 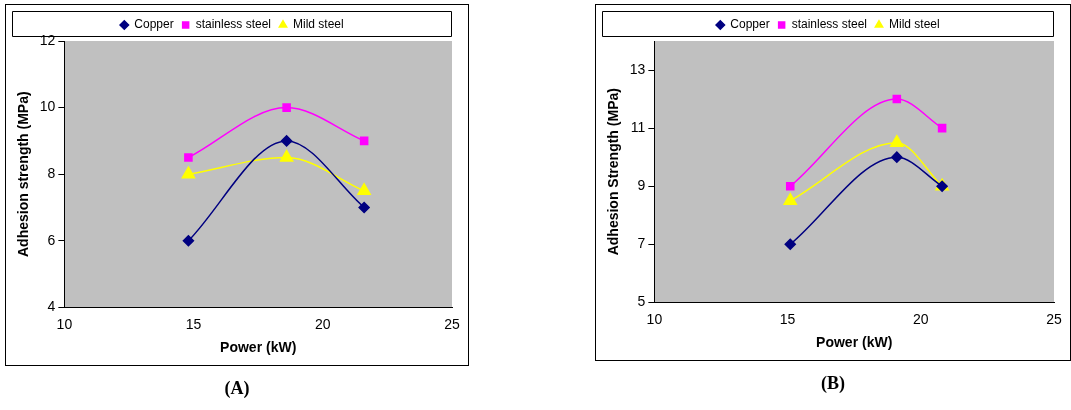 What do you see at coordinates (47, 106) in the screenshot?
I see `y-tick-label: 10` at bounding box center [47, 106].